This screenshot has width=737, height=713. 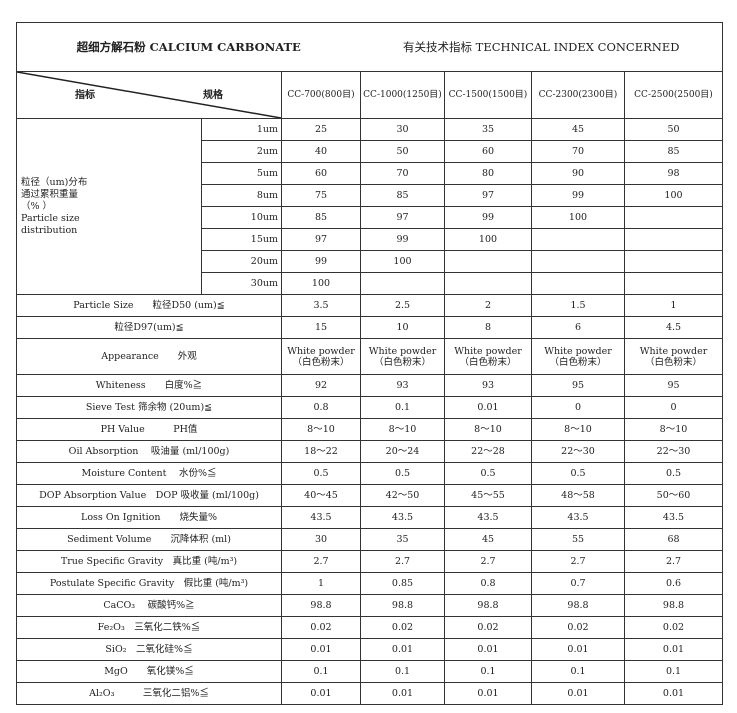 I want to click on value-cell: 48～58, so click(x=578, y=495).